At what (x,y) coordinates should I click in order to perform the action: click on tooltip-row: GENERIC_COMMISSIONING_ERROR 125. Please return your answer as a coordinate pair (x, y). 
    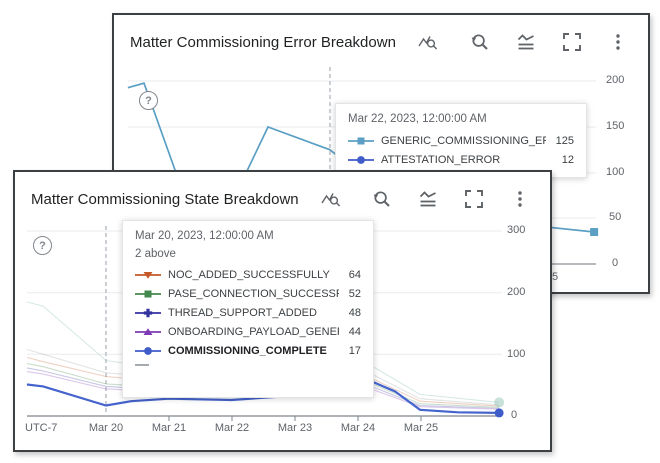
    Looking at the image, I should click on (461, 140).